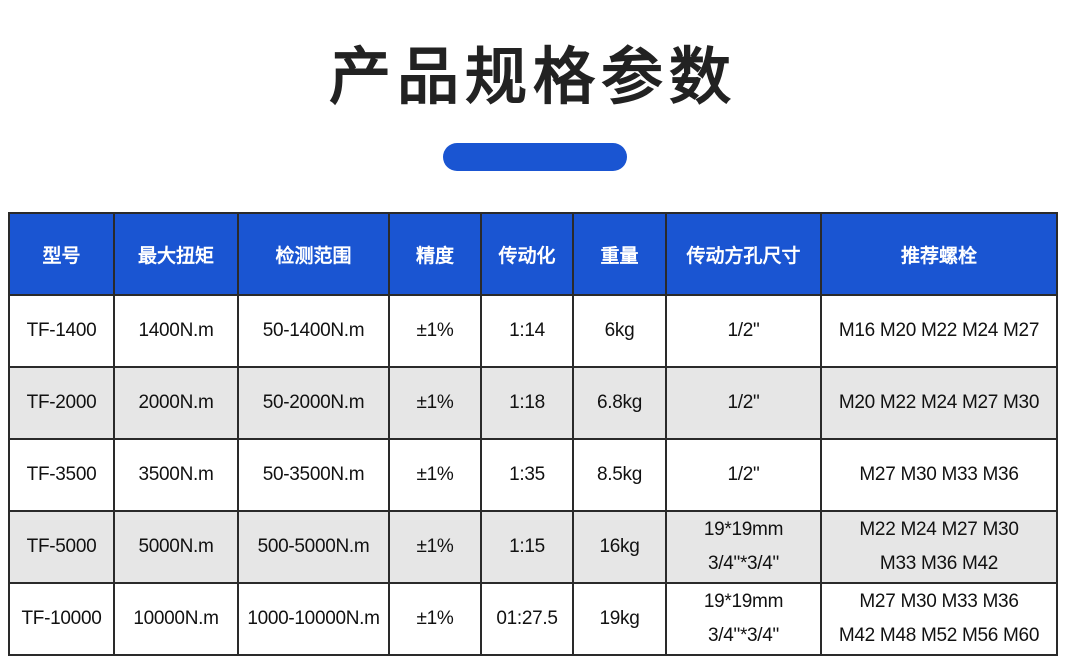  Describe the element at coordinates (61, 619) in the screenshot. I see `table-cell: TF-10000` at that location.